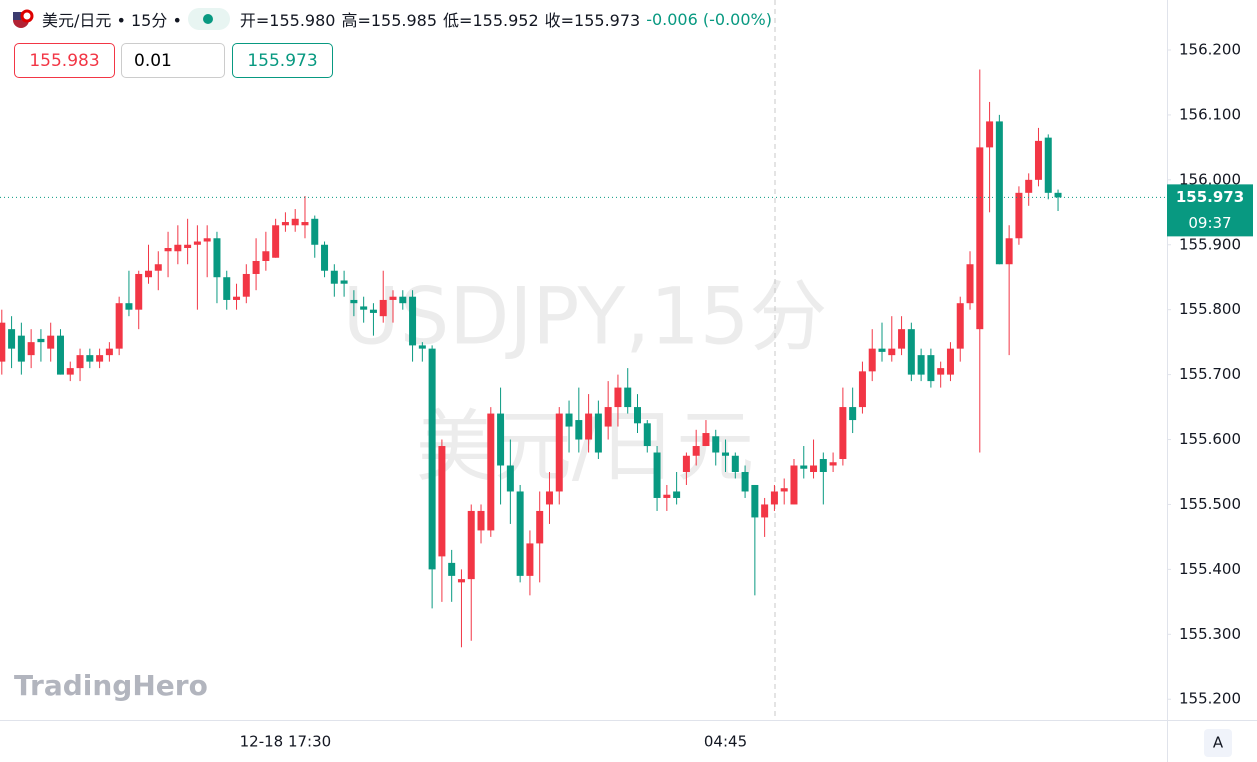 The height and width of the screenshot is (762, 1257). I want to click on quantity-input: 0.01, so click(173, 60).